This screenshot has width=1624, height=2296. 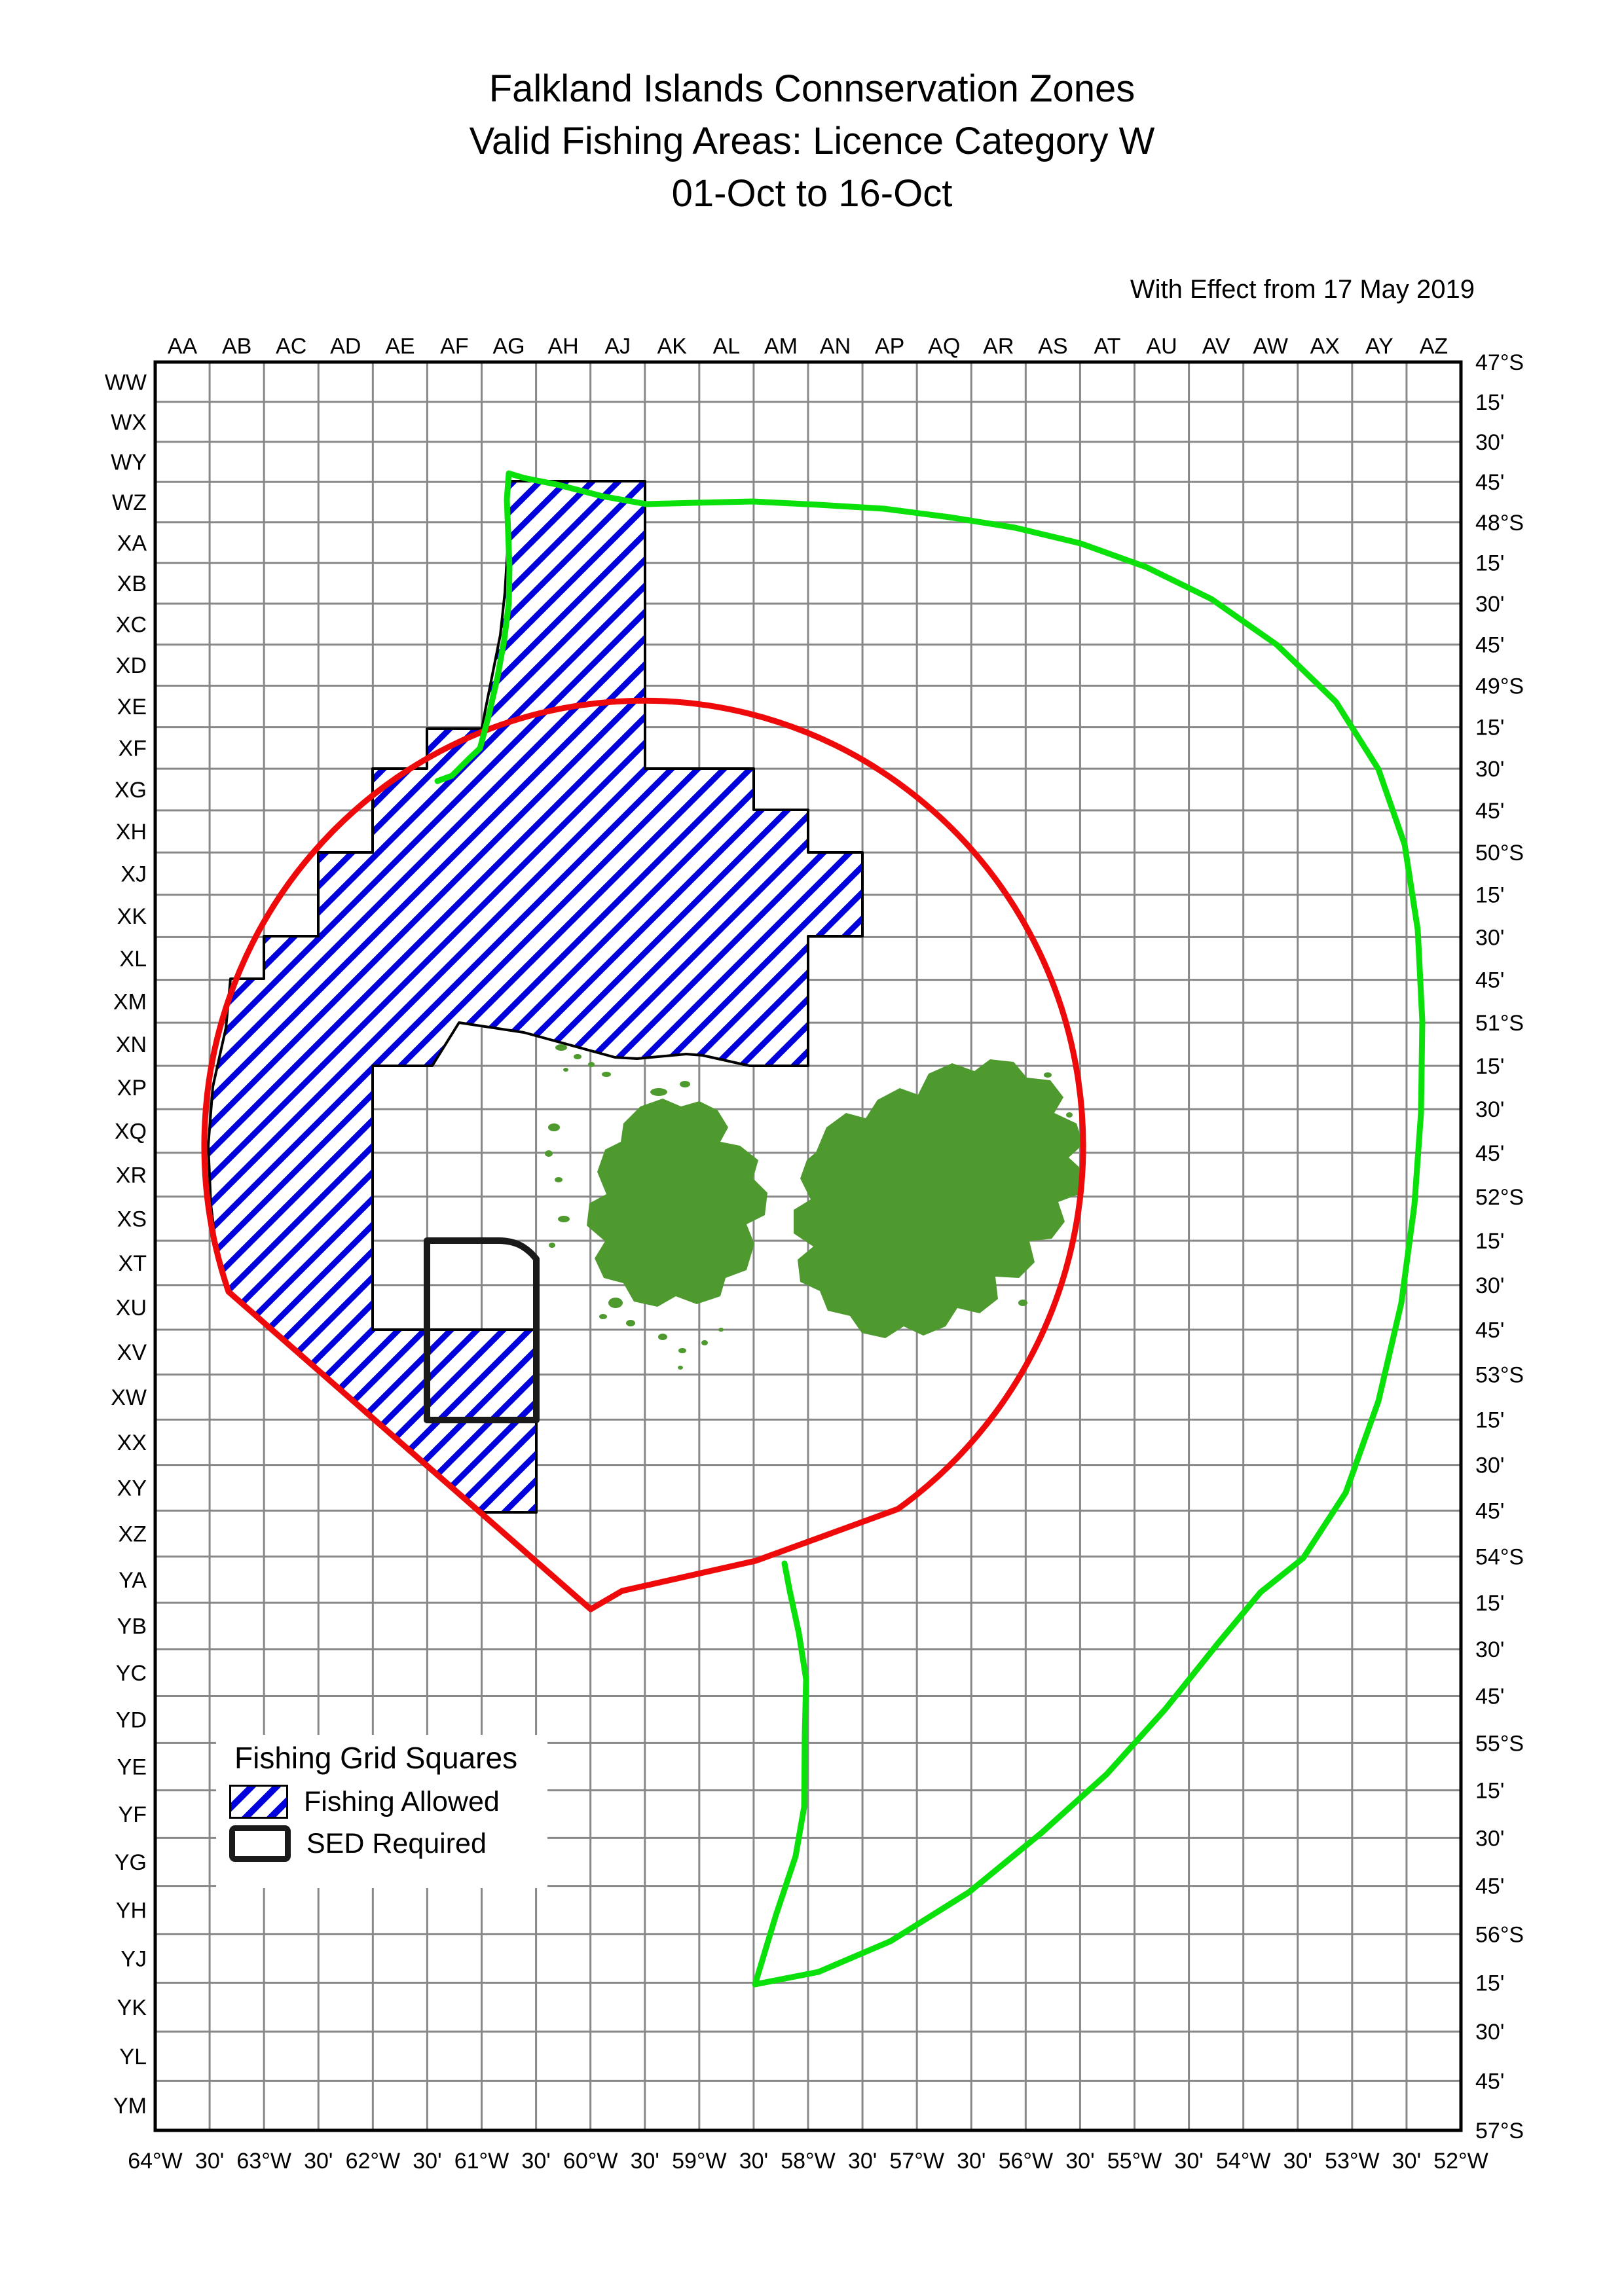 I want to click on row-header-label: YD, so click(x=131, y=1719).